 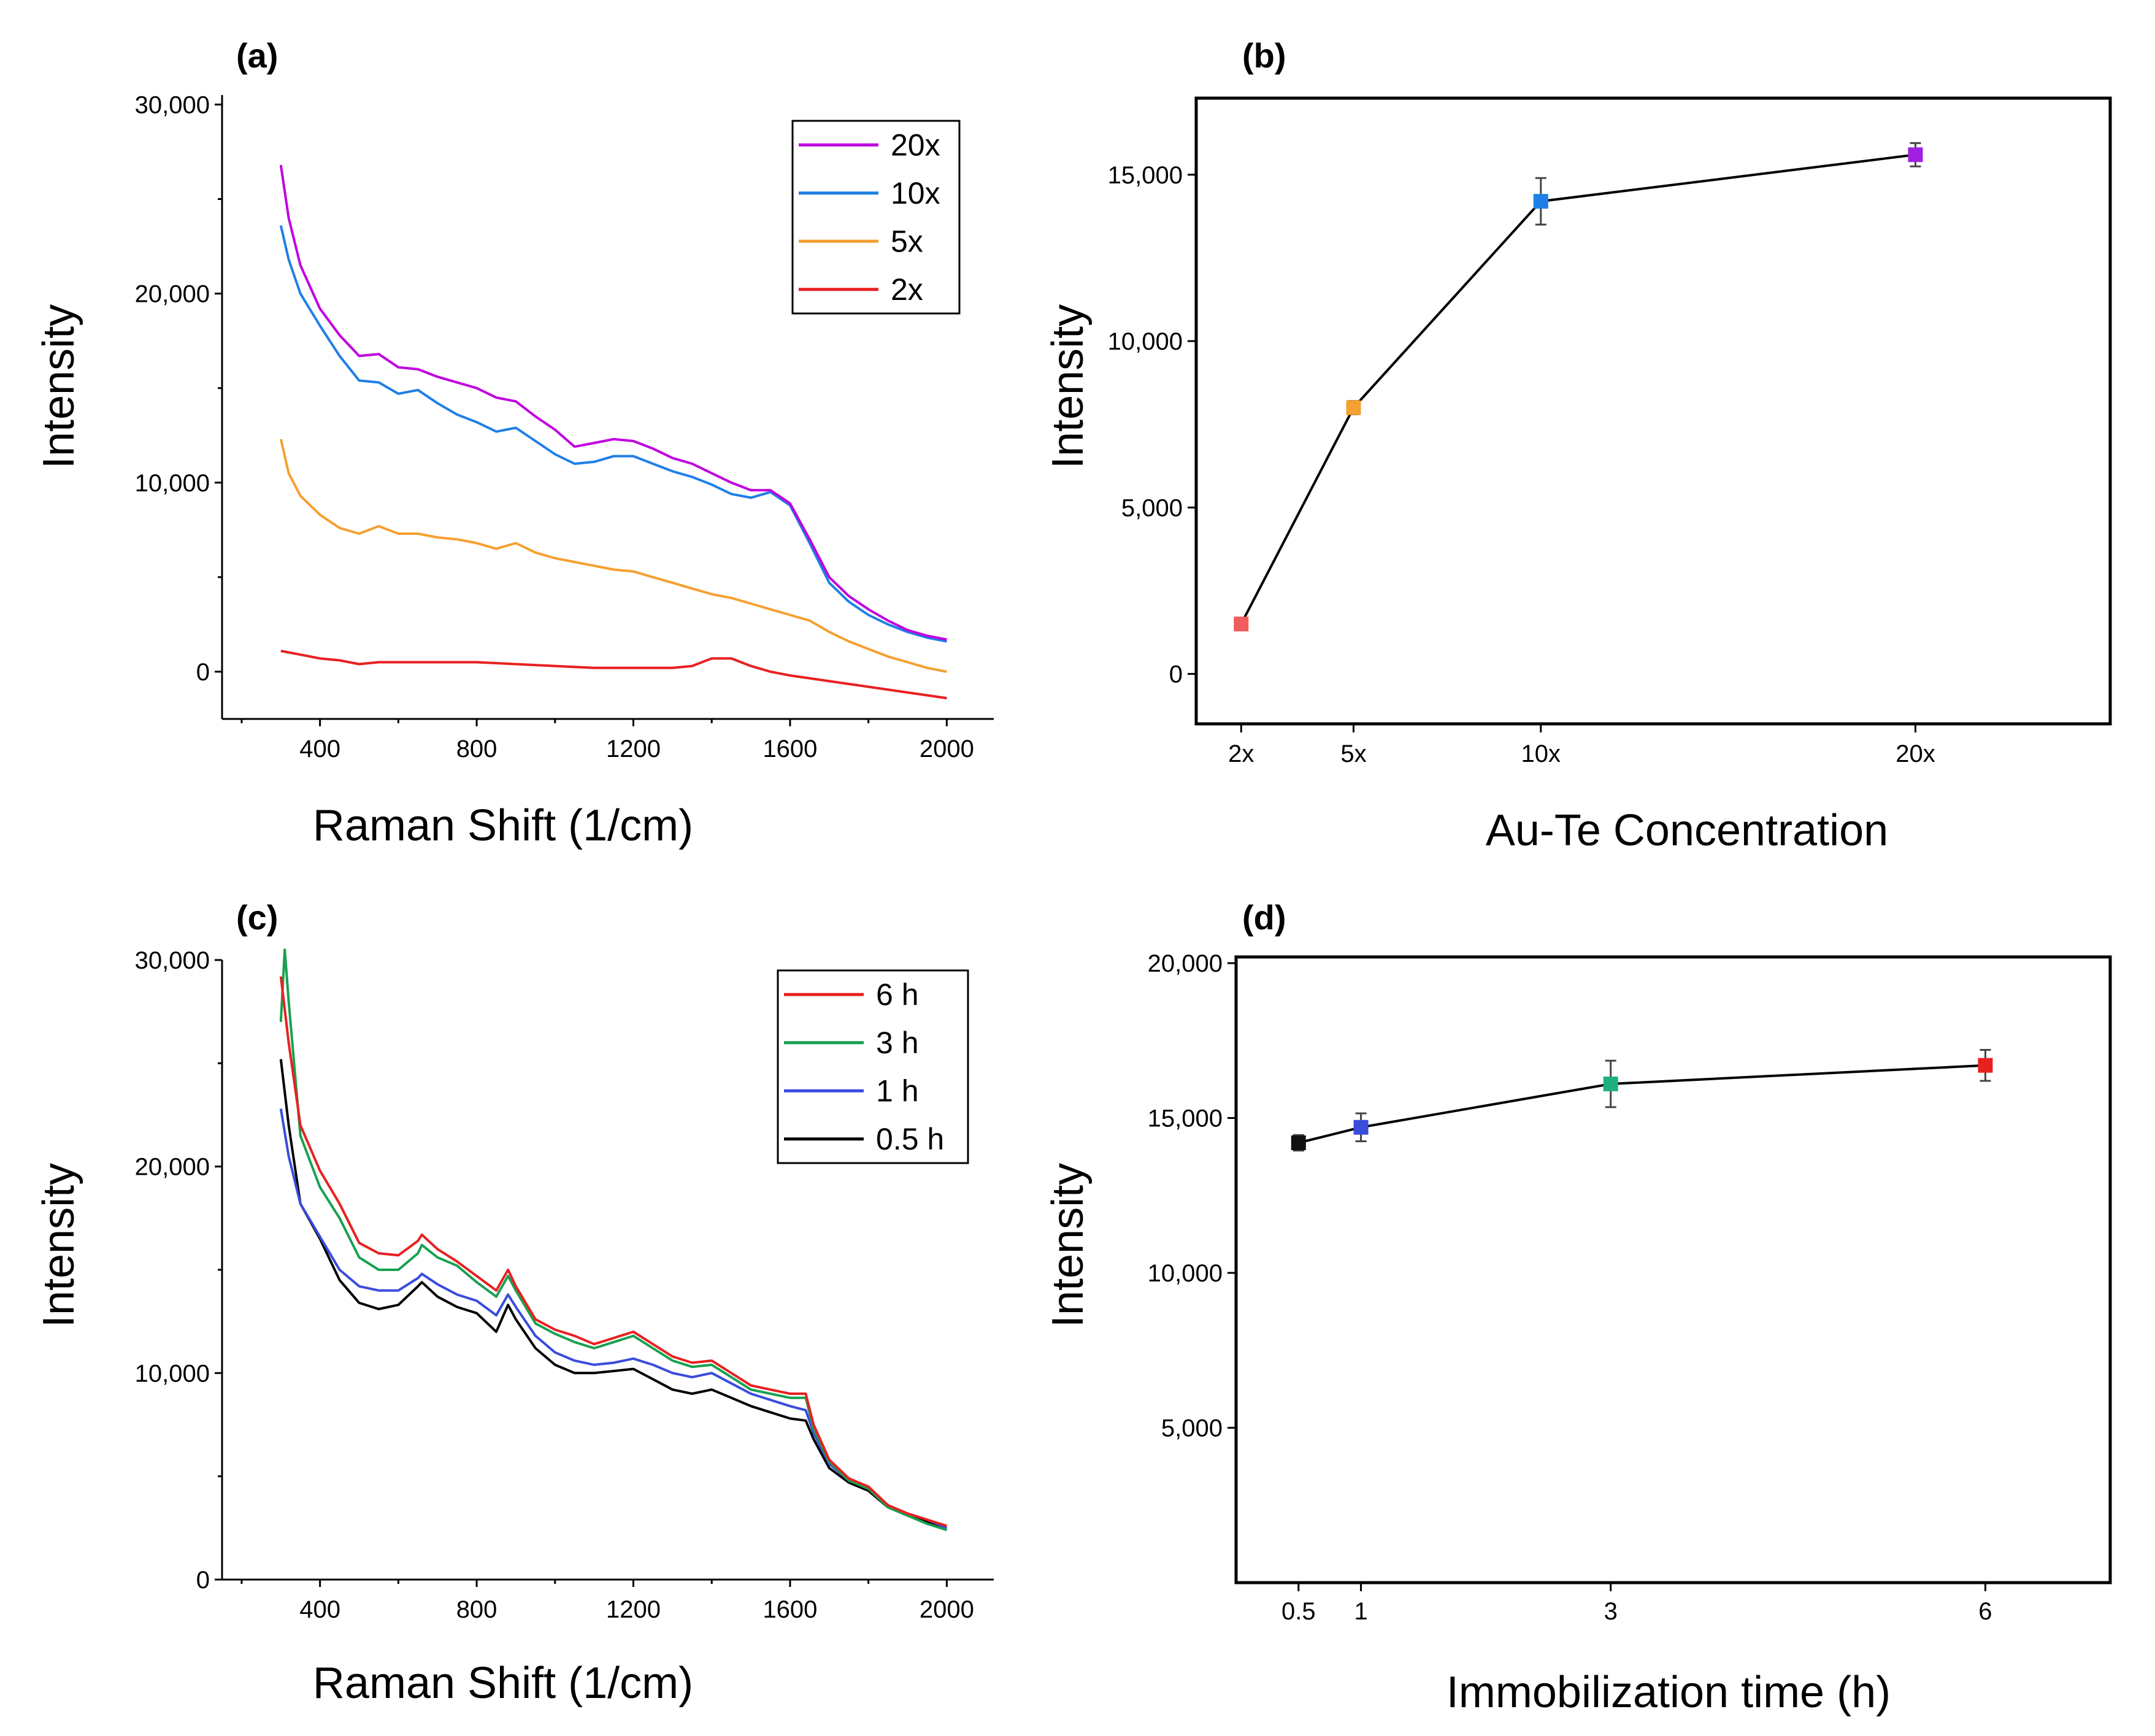 I want to click on c-series-line-0.5h, so click(x=613, y=1295).